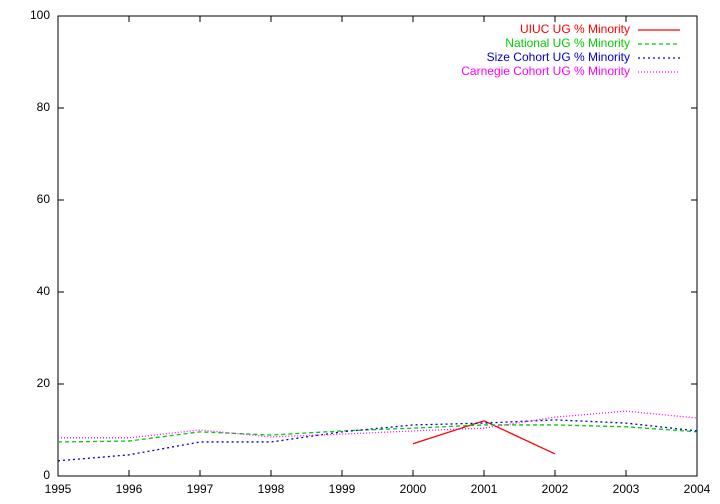 The height and width of the screenshot is (504, 720). Describe the element at coordinates (44, 383) in the screenshot. I see `y-tick-label: 20` at that location.